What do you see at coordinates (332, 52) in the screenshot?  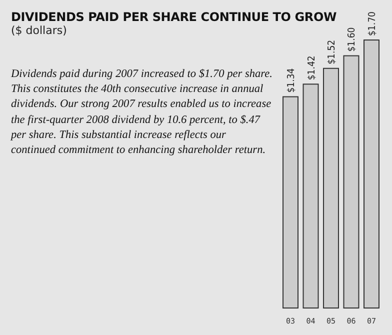 I see `data-label: $1.52` at bounding box center [332, 52].